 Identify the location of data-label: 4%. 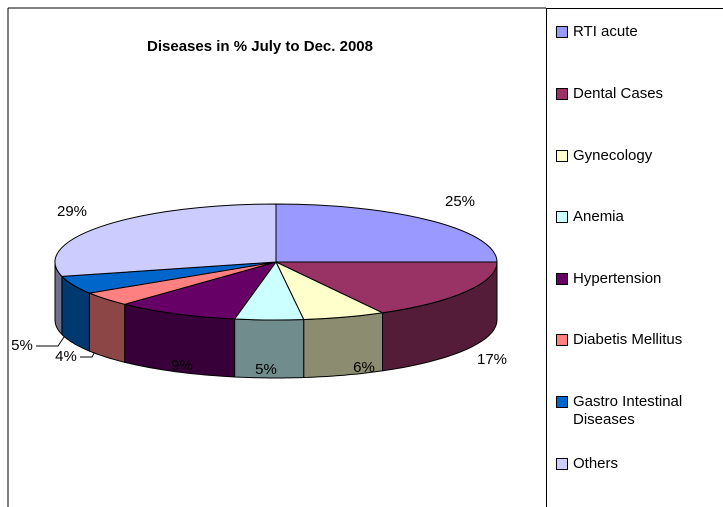
(66, 356).